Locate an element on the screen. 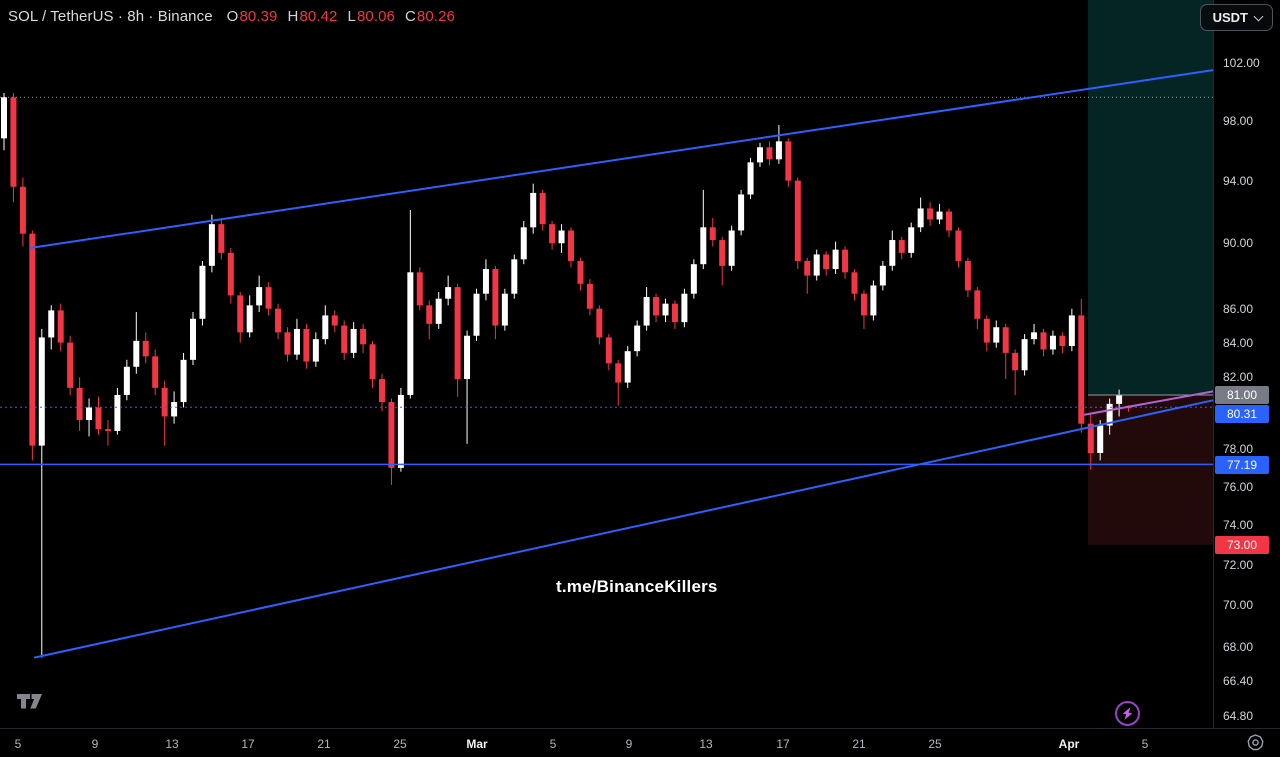 The height and width of the screenshot is (757, 1280). symbol-title: SOL / TetherUS · 8h · Binance is located at coordinates (110, 16).